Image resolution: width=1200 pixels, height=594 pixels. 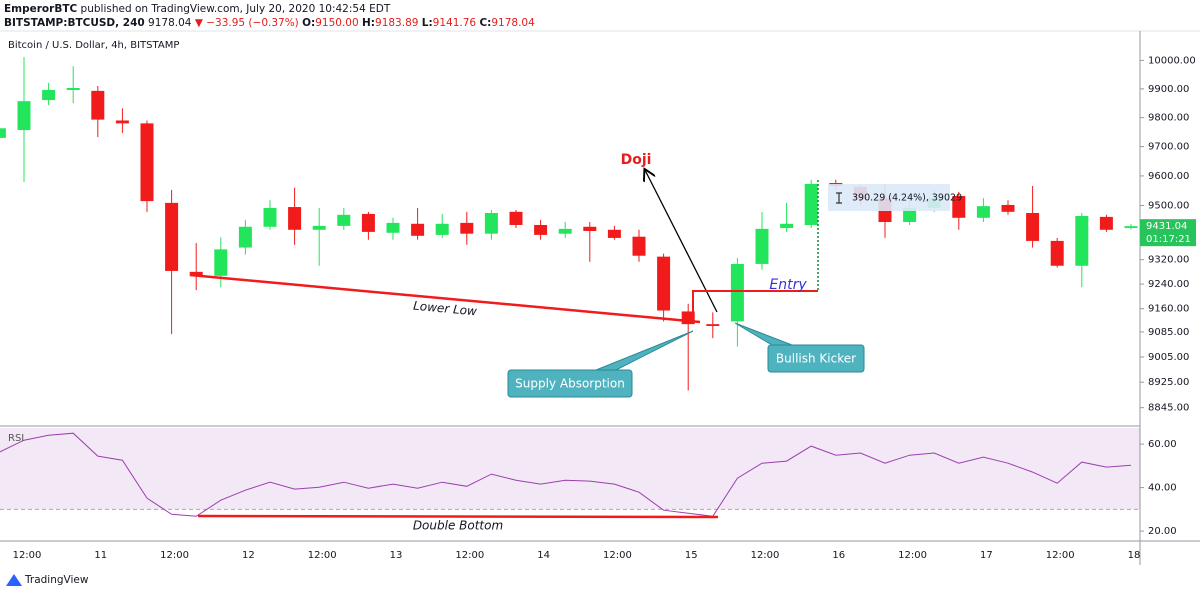 I want to click on ohlc-label: L:, so click(x=427, y=23).